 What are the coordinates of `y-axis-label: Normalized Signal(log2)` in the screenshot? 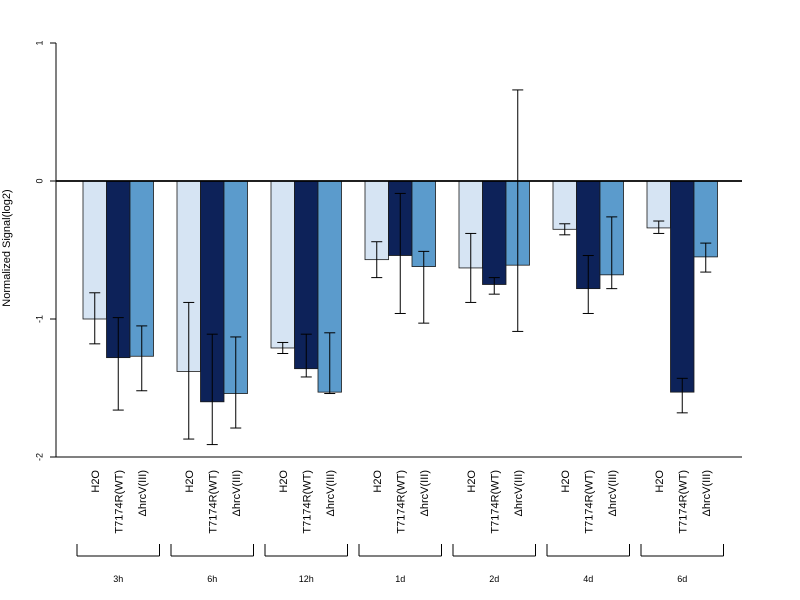 It's located at (7, 247).